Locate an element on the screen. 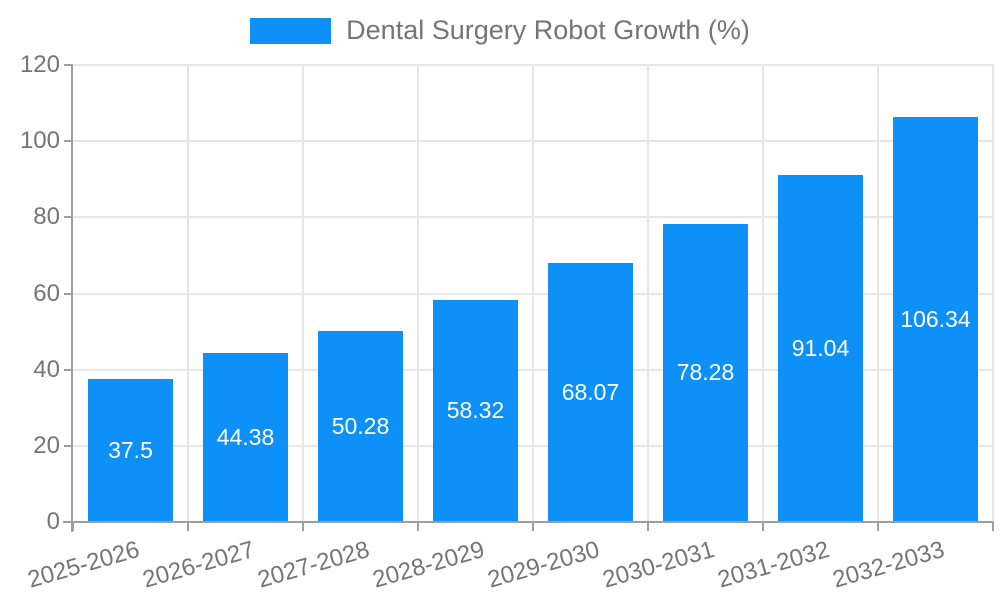  bar: 78.28 is located at coordinates (705, 372).